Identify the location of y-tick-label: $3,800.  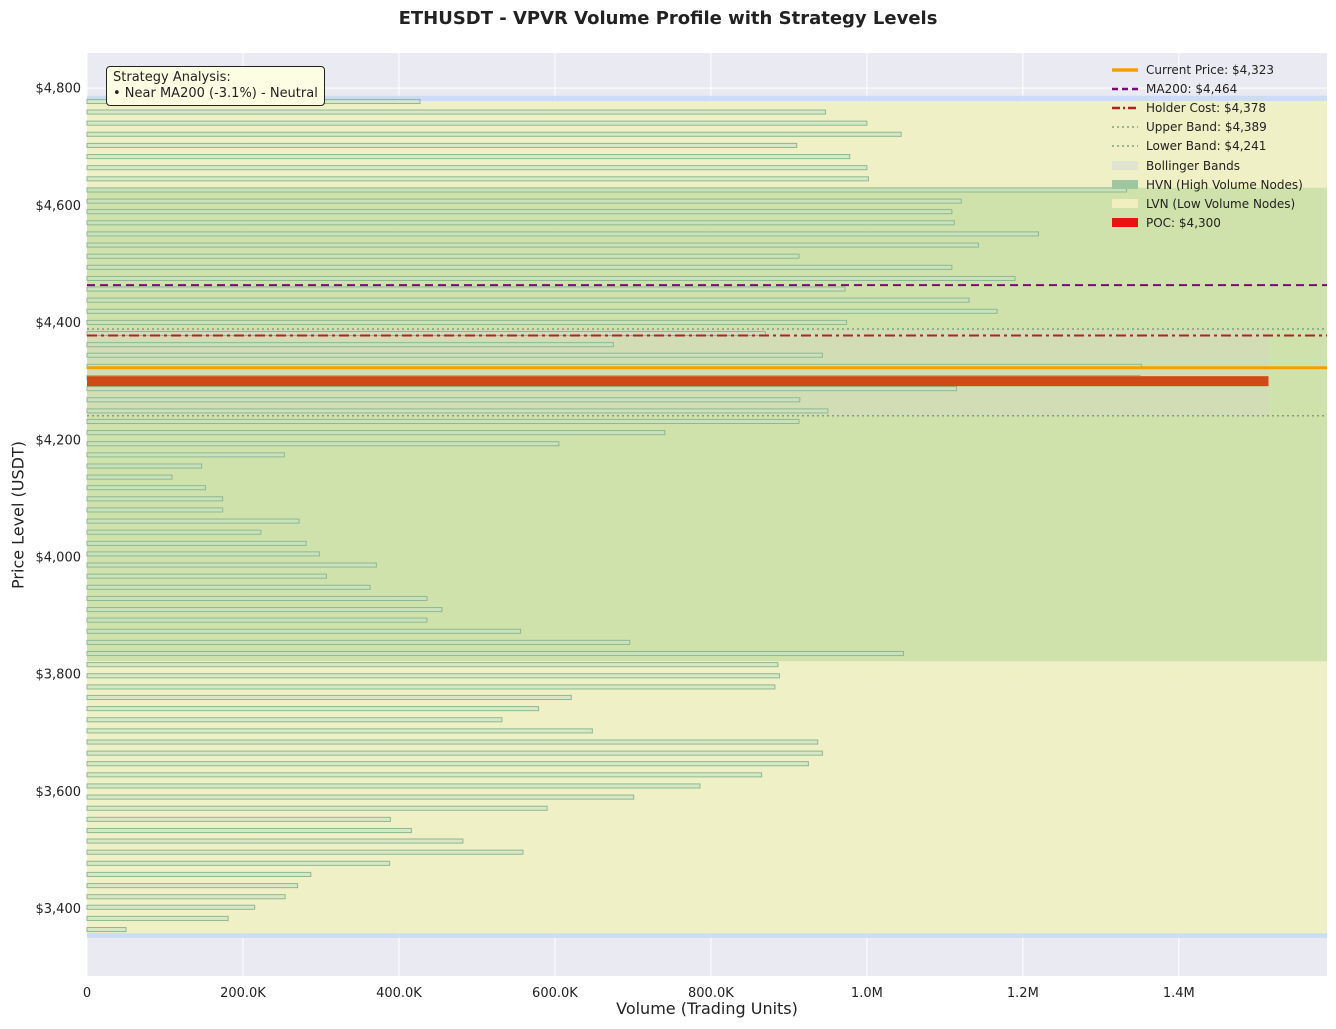
(59, 675).